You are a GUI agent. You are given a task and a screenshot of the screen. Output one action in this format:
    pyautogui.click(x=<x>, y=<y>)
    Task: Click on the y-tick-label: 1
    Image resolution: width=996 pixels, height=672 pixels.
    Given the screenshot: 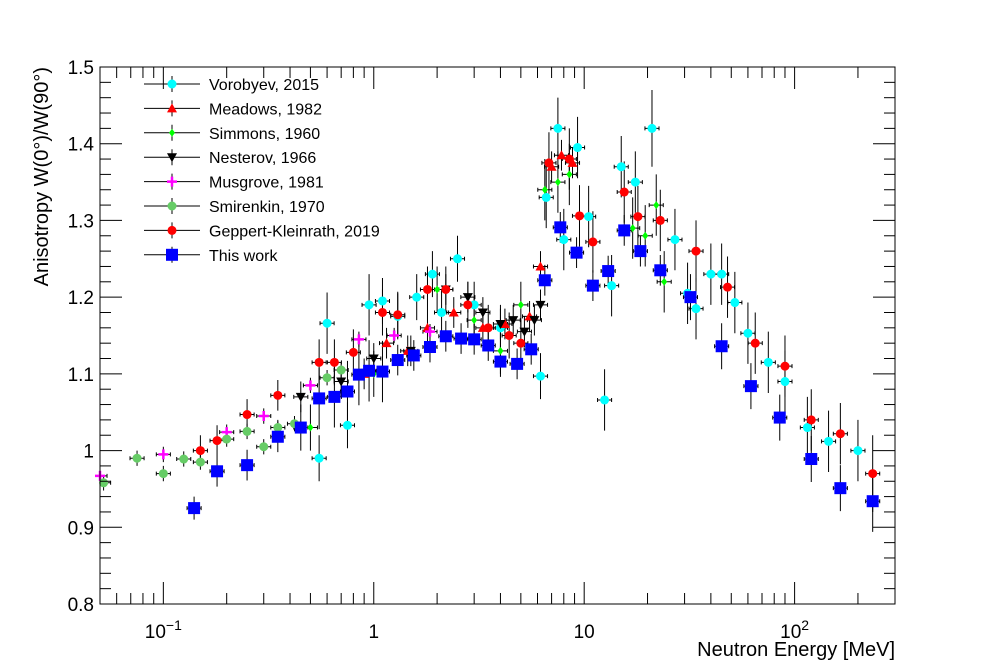 What is the action you would take?
    pyautogui.click(x=88, y=452)
    